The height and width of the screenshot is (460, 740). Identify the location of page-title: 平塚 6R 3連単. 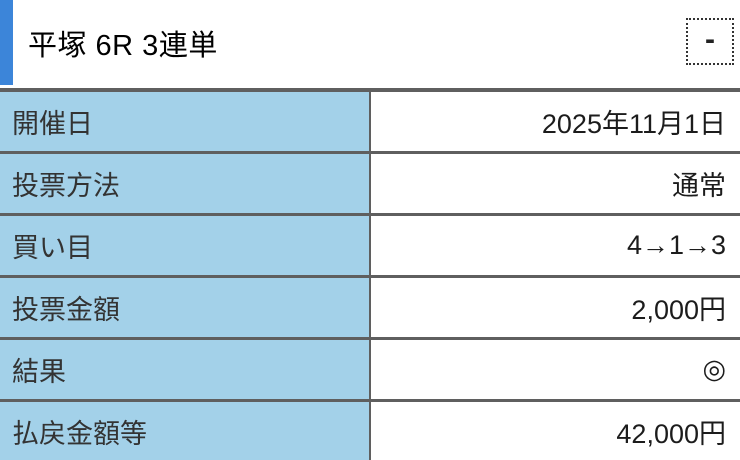
(123, 45).